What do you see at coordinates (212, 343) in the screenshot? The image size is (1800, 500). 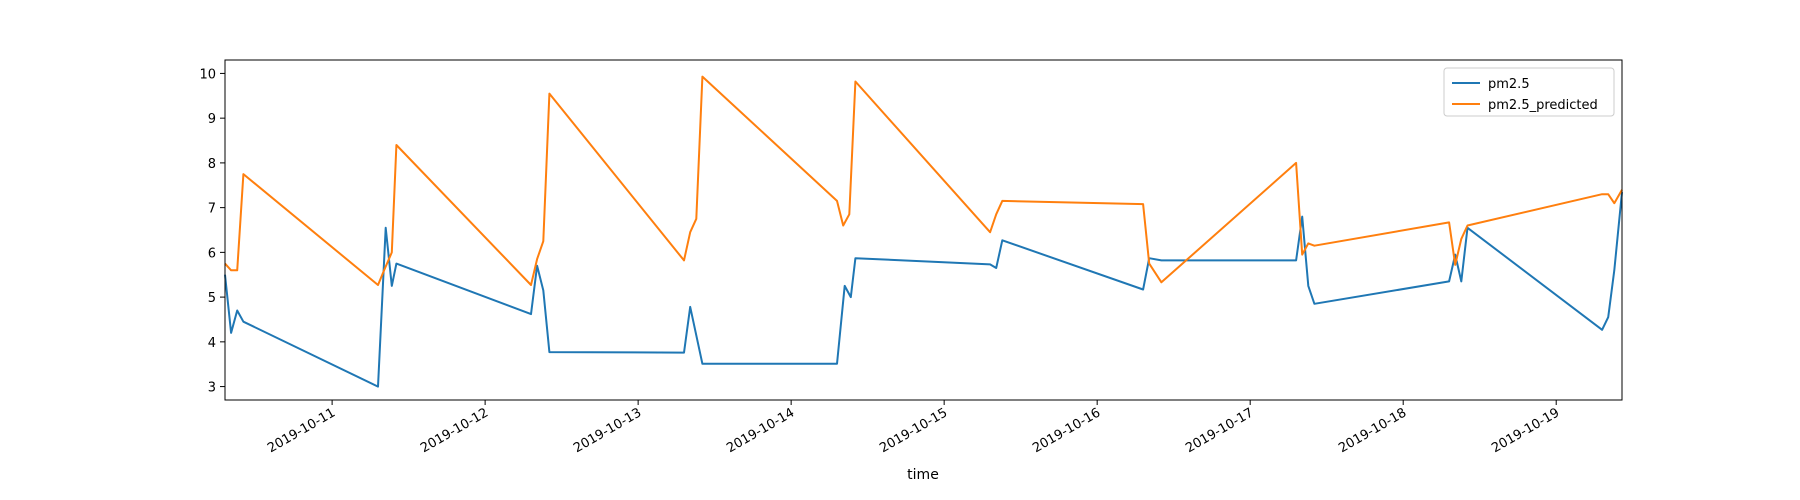 I see `y-tick-label: 4` at bounding box center [212, 343].